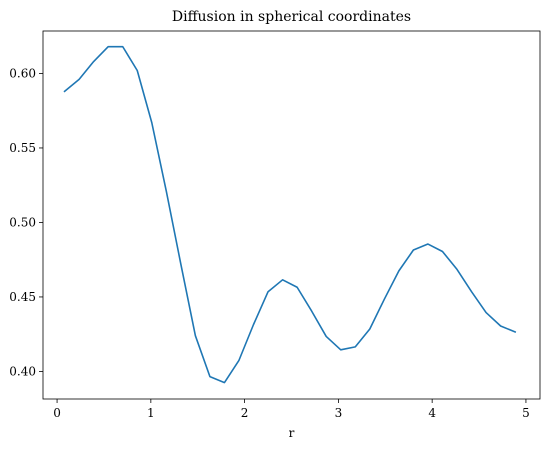  I want to click on x-axis-label: r, so click(292, 433).